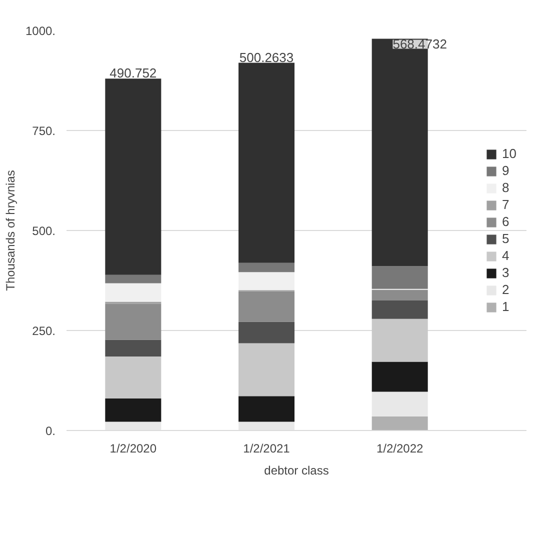 This screenshot has width=558, height=533. I want to click on y-tick-label: 750., so click(44, 131).